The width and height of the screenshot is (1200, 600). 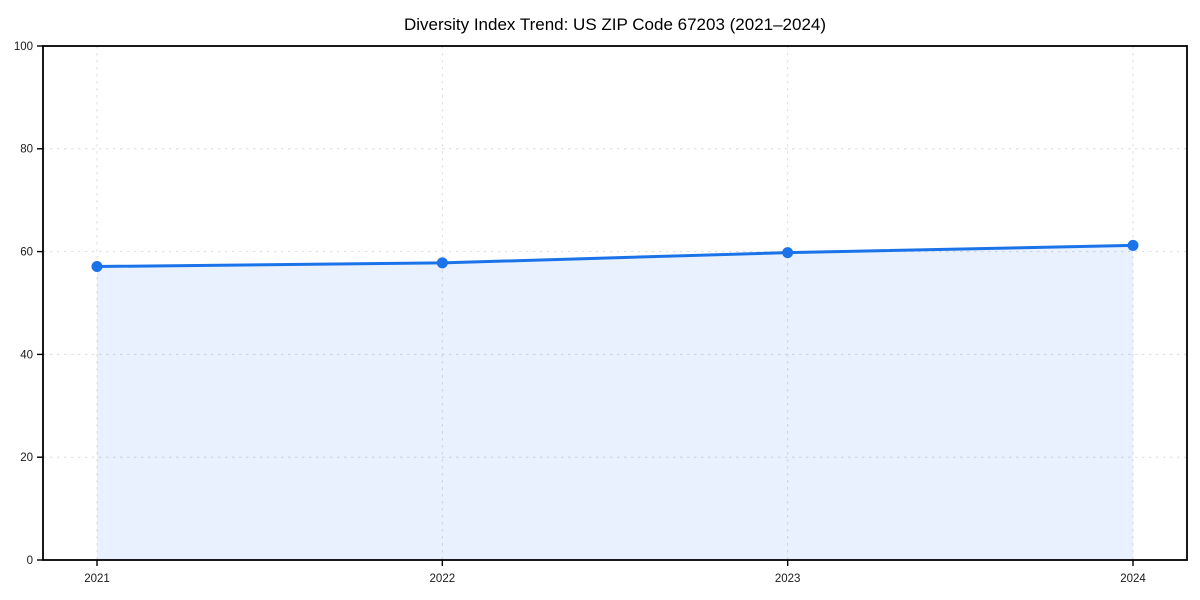 What do you see at coordinates (615, 256) in the screenshot?
I see `trend-line` at bounding box center [615, 256].